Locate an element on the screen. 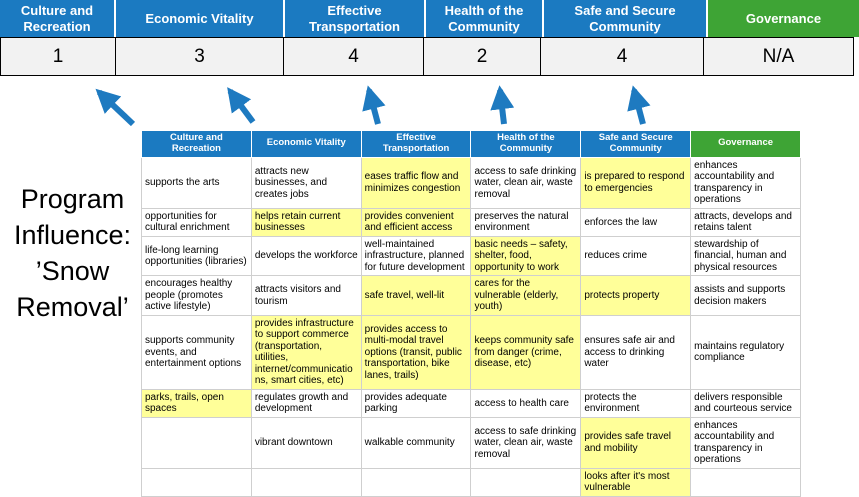 This screenshot has height=497, width=859. scoreboard-header-economic-vitality: Economic Vitality is located at coordinates (200, 18).